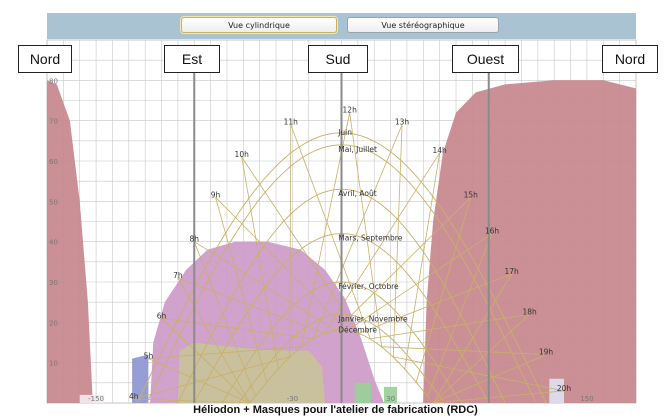 The width and height of the screenshot is (671, 419). I want to click on hour-label: 11h, so click(291, 122).